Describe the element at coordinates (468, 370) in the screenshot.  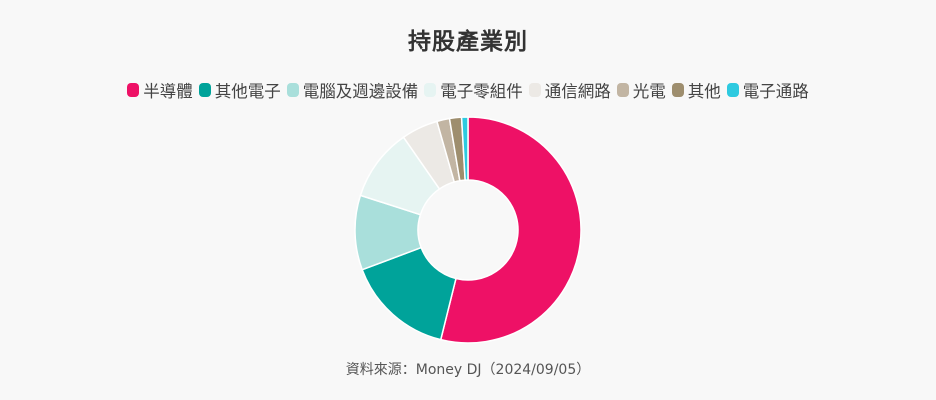
I see `source-note: 資料來源：Money DJ（2024/09/05）` at that location.